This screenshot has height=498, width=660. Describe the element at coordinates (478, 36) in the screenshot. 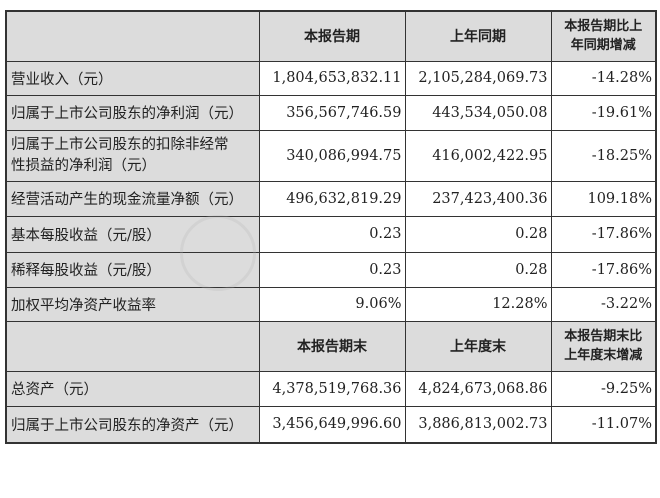

I see `header-prior-period: 上年同期` at that location.